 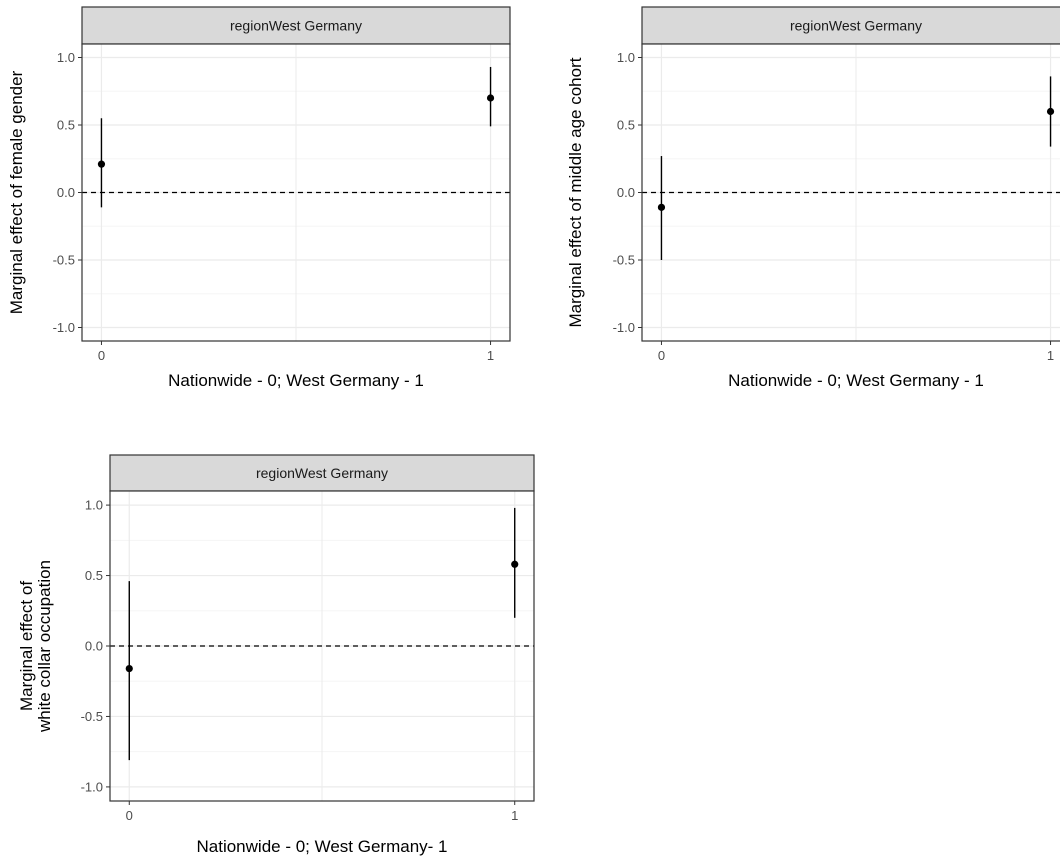 I want to click on x-axis-title: Nationwide - 0; West Germany- 1, so click(x=322, y=846).